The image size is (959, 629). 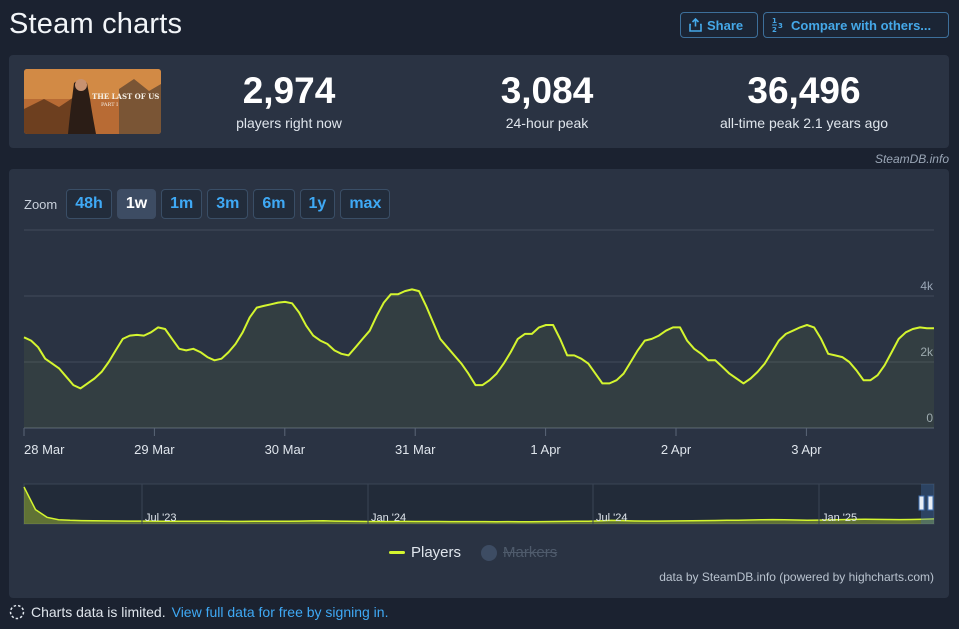 I want to click on stat-value: 36,496, so click(x=804, y=90).